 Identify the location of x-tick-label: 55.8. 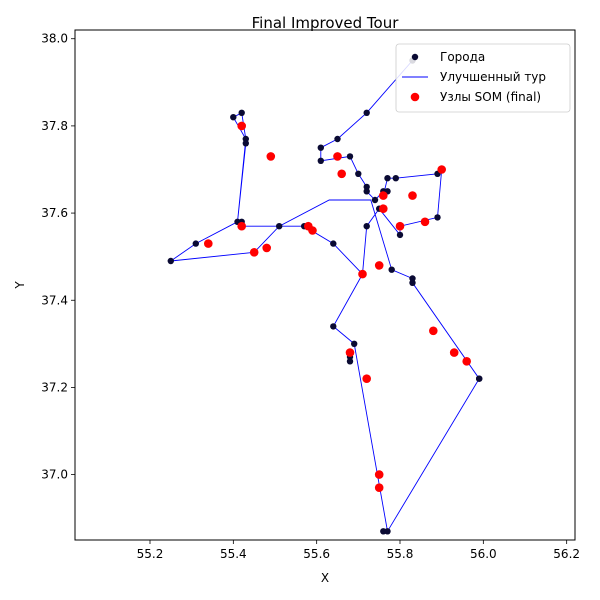
(400, 554).